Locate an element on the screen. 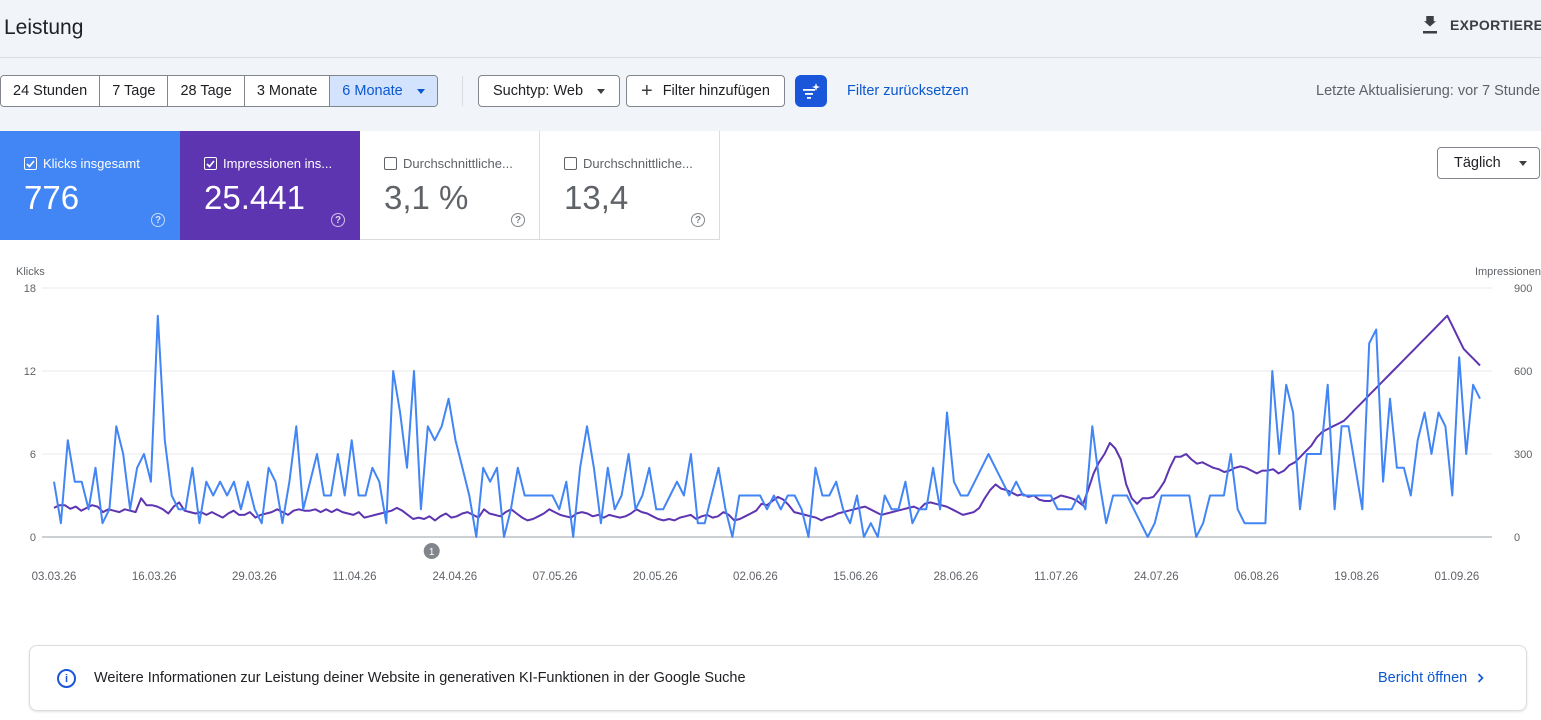 This screenshot has width=1541, height=720. left-axis-label: Klicks is located at coordinates (30, 272).